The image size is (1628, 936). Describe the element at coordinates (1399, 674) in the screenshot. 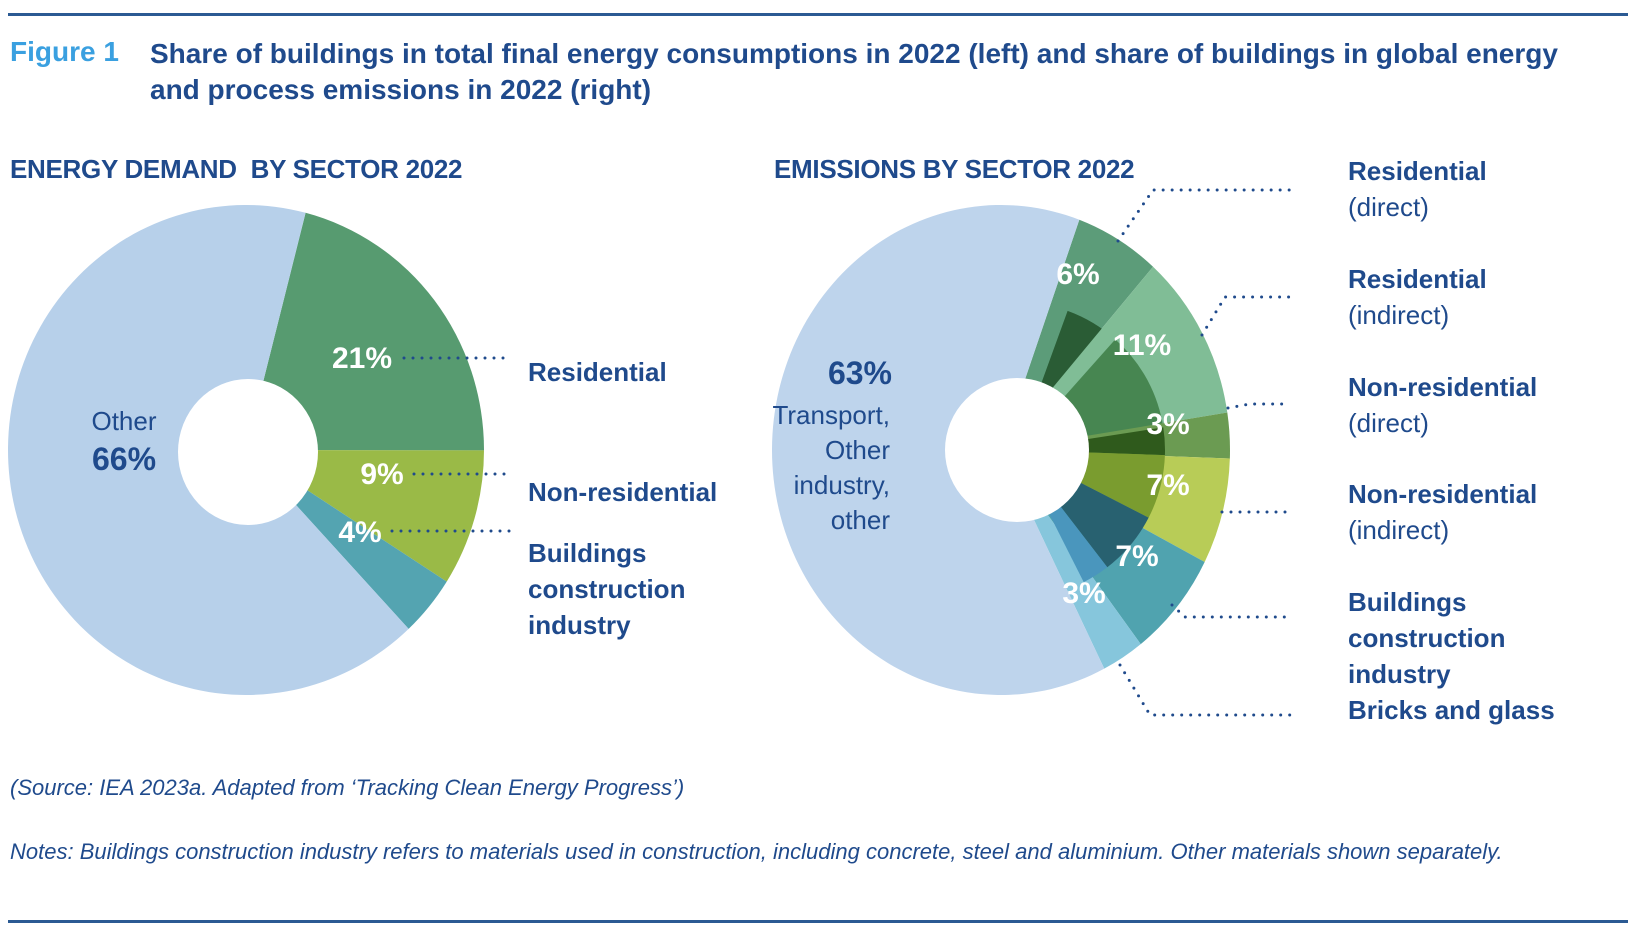

I see `legend-right-construction-line2: industry` at that location.